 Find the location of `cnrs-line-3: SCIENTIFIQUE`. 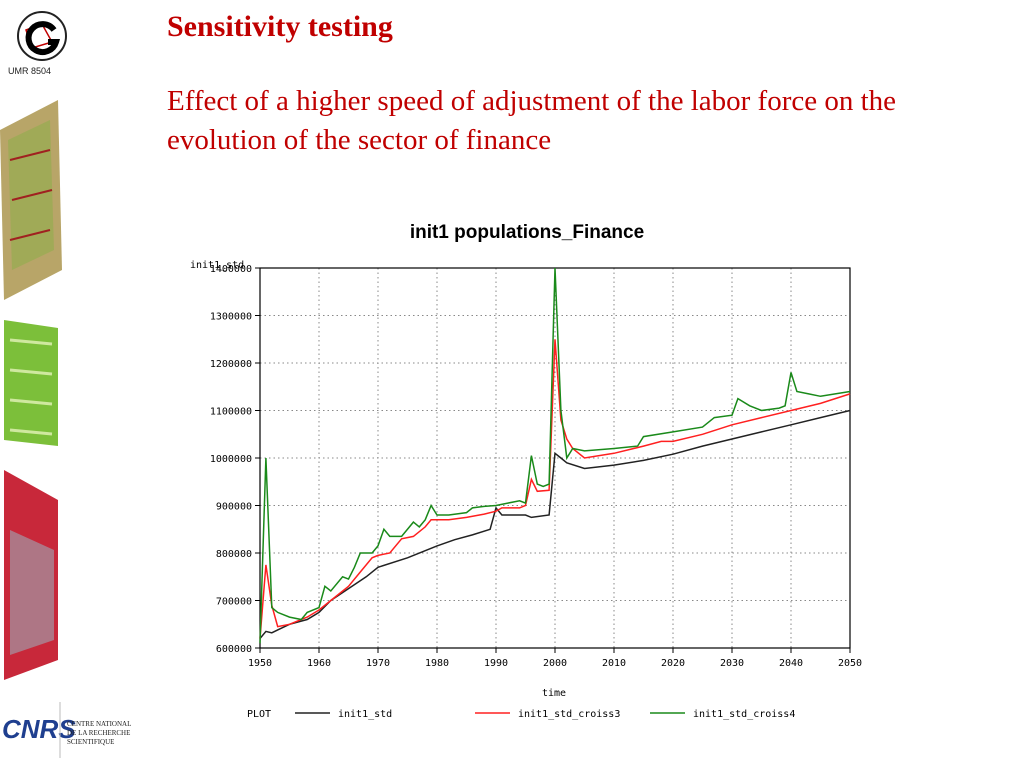

cnrs-line-3: SCIENTIFIQUE is located at coordinates (91, 742).